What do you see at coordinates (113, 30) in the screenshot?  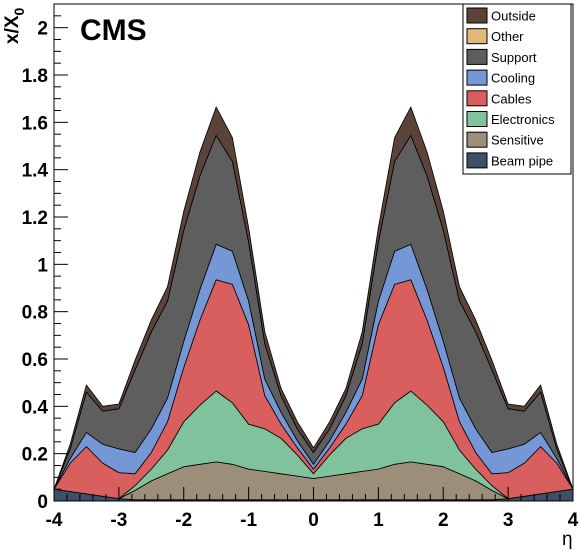 I see `experiment-label: CMS` at bounding box center [113, 30].